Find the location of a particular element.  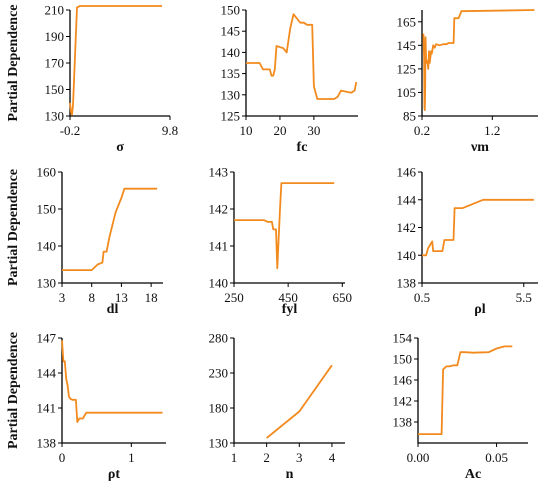

x-axis-label: Ac is located at coordinates (473, 474).